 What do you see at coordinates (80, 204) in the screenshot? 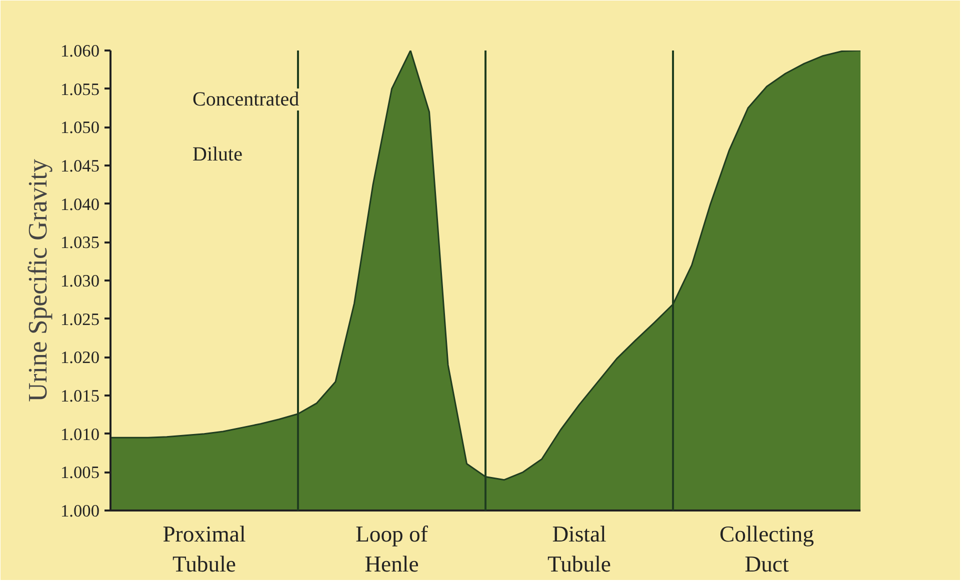
I see `y-tick-label: 1.040` at bounding box center [80, 204].